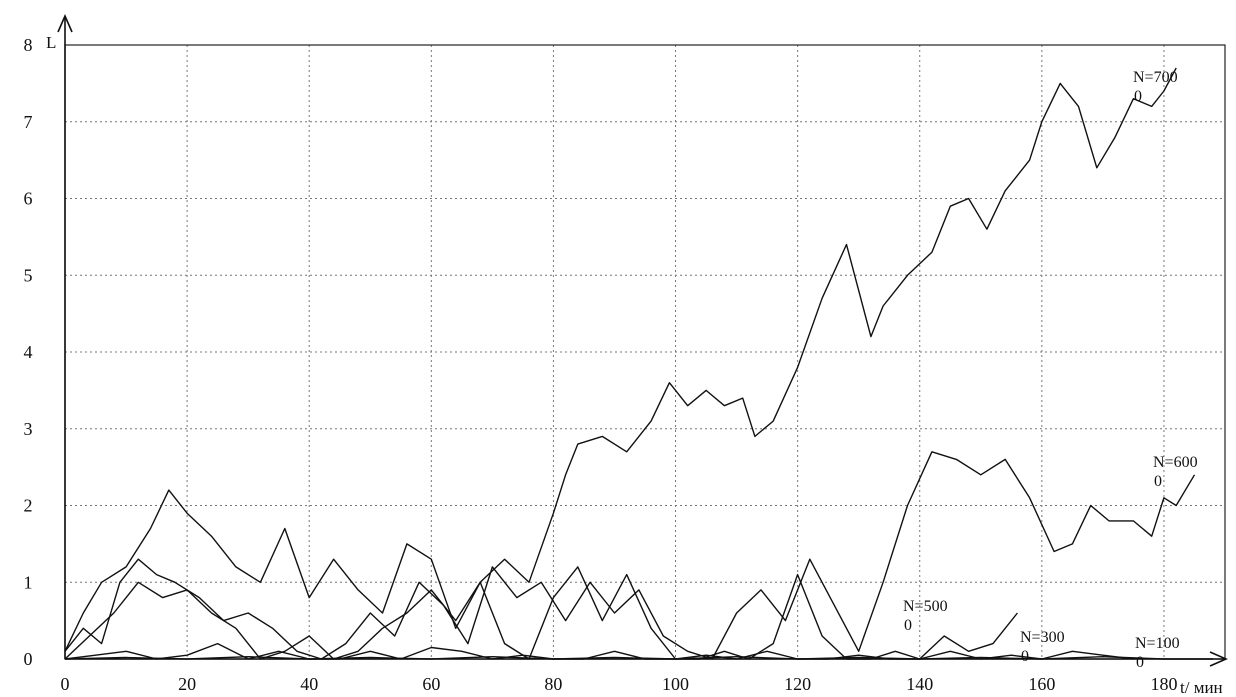 The image size is (1236, 697). Describe the element at coordinates (1218, 659) in the screenshot. I see `x-axis-arrow-icon` at that location.